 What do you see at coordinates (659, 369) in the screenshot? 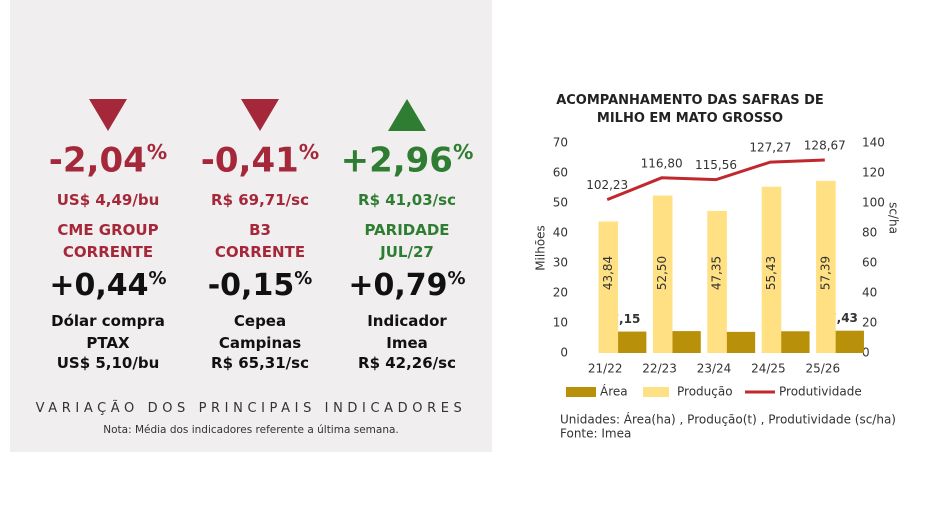
I see `x-tick-label: 22/23` at bounding box center [659, 369].